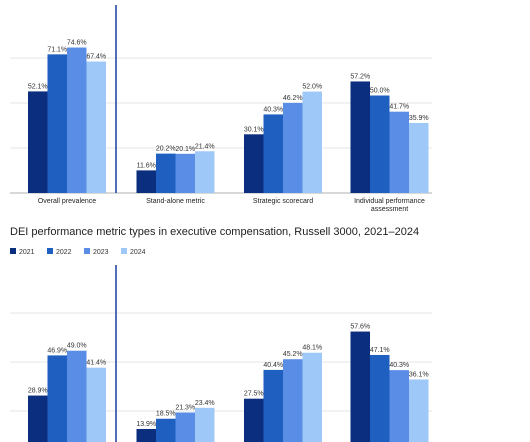  I want to click on category-label: assessment, so click(389, 209).